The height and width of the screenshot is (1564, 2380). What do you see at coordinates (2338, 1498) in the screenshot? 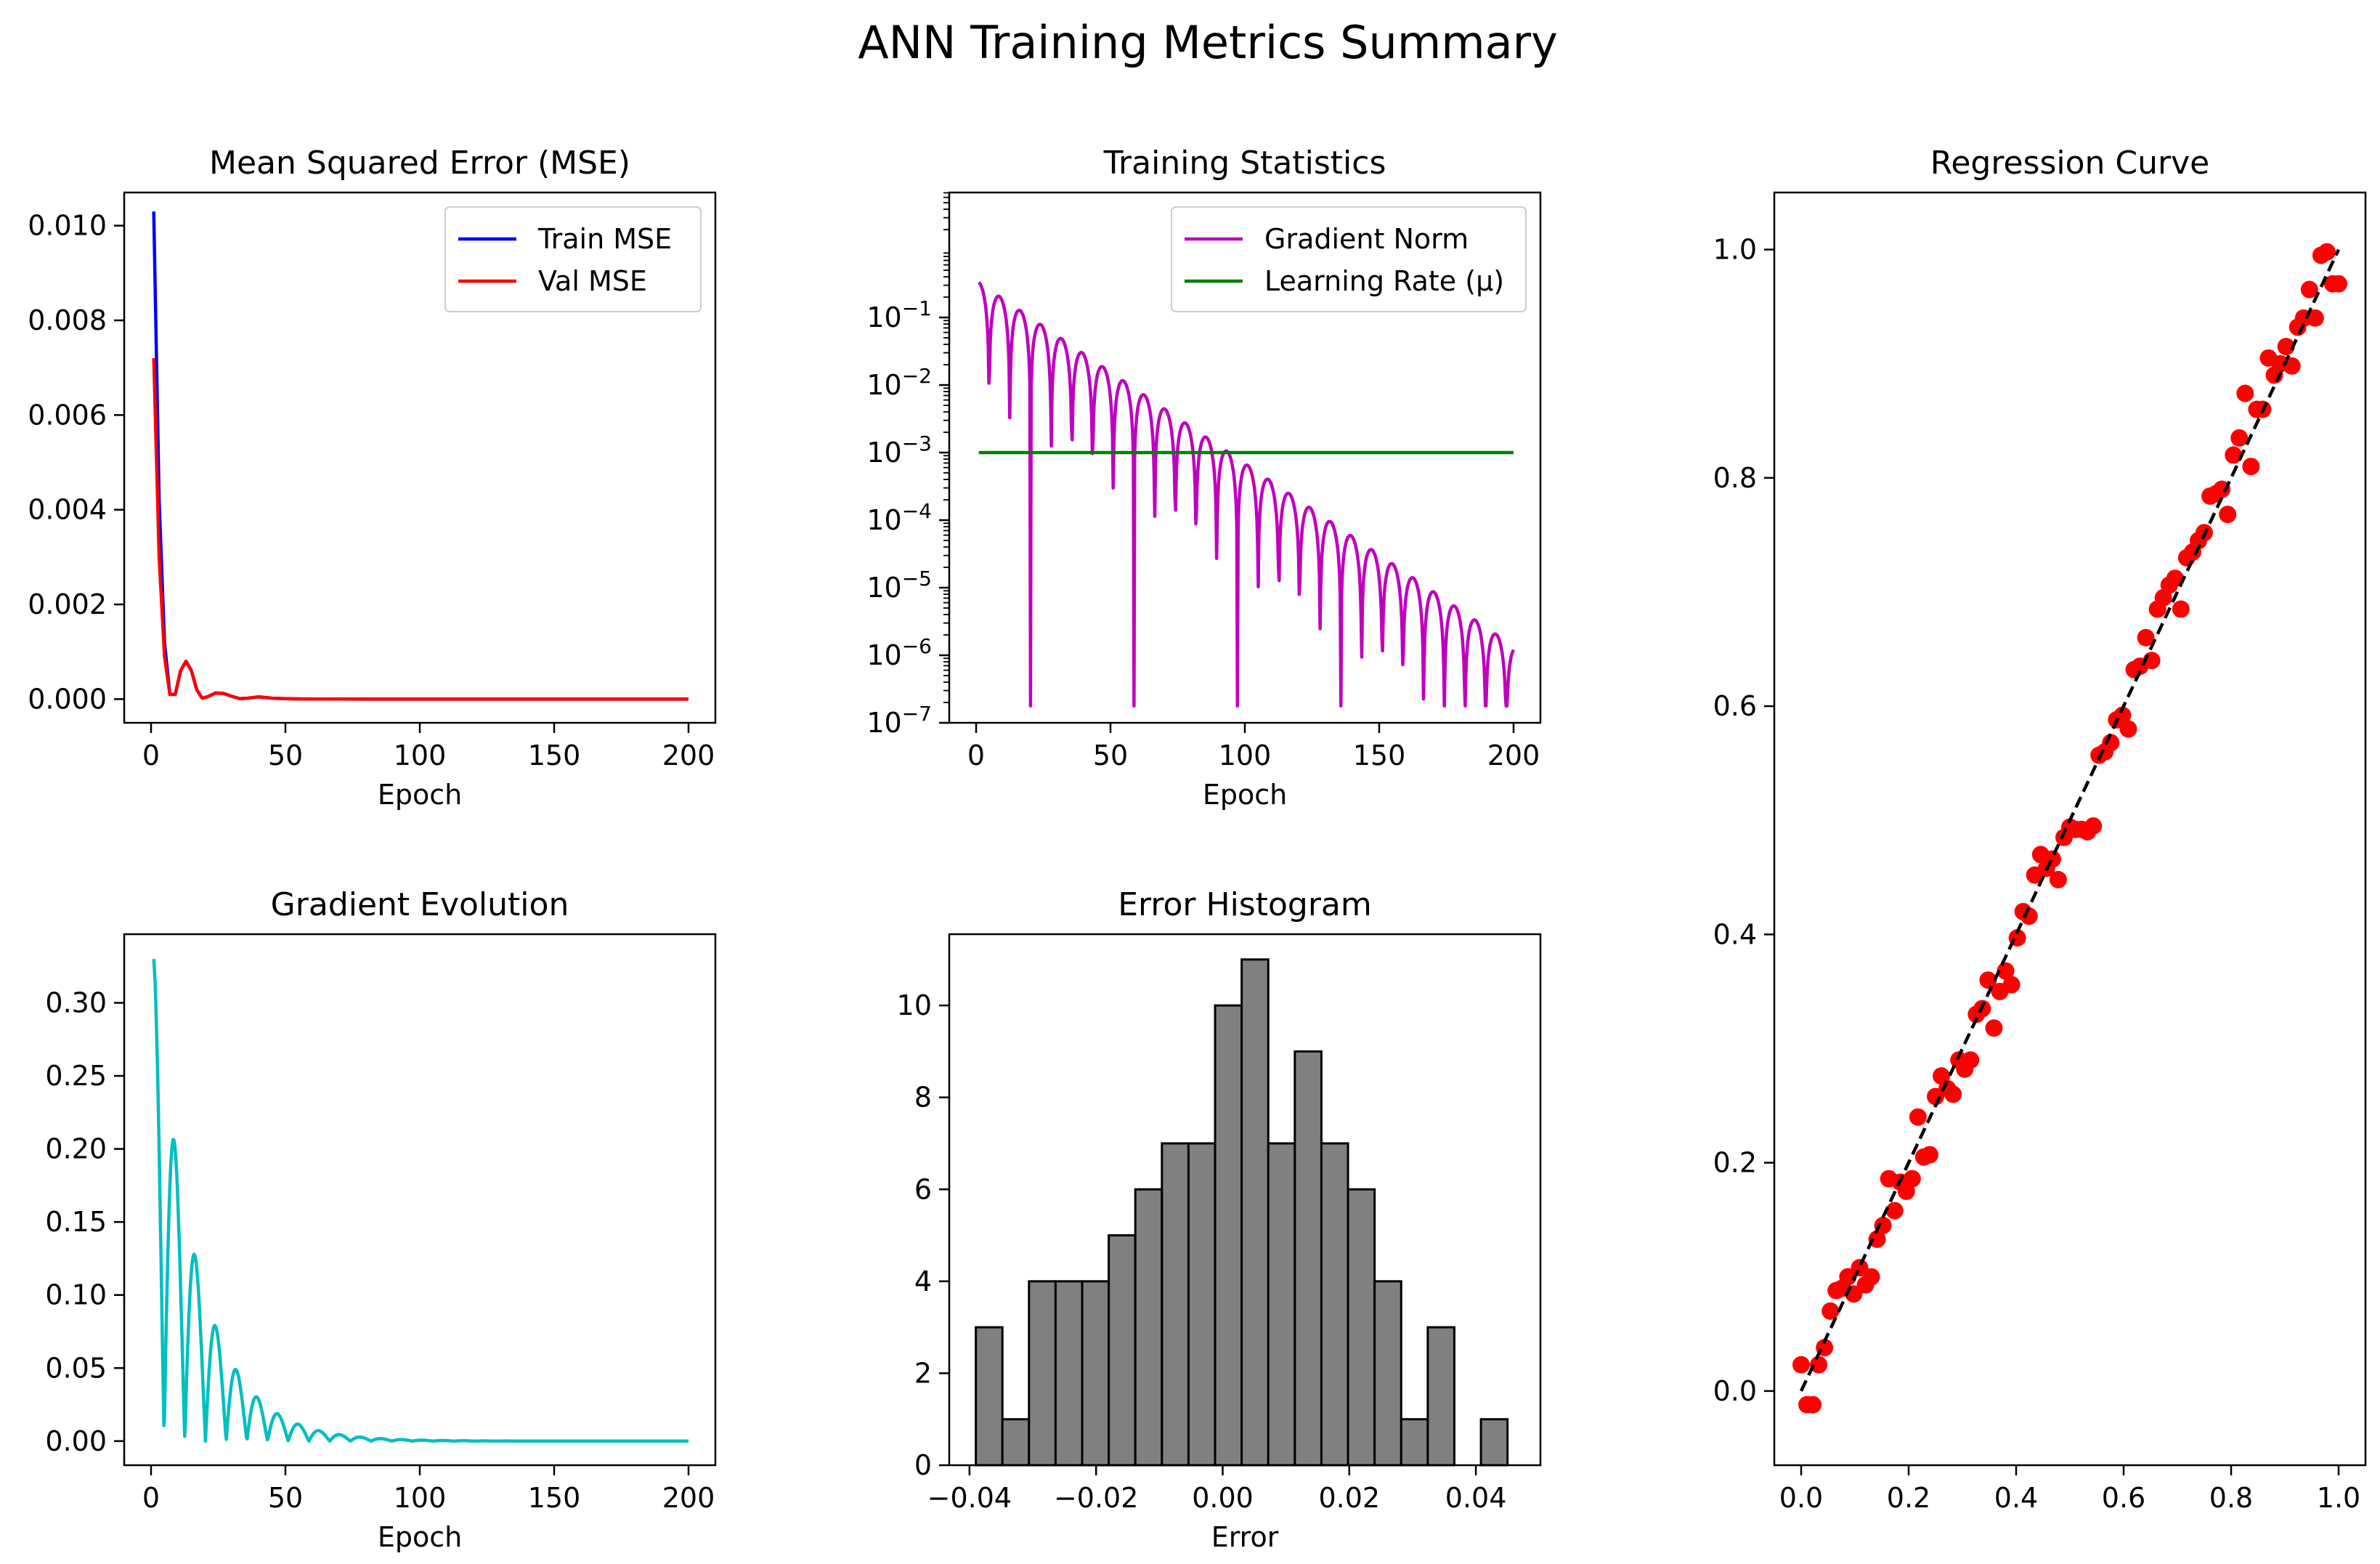
I see `x-tick-label: 1.0` at bounding box center [2338, 1498].